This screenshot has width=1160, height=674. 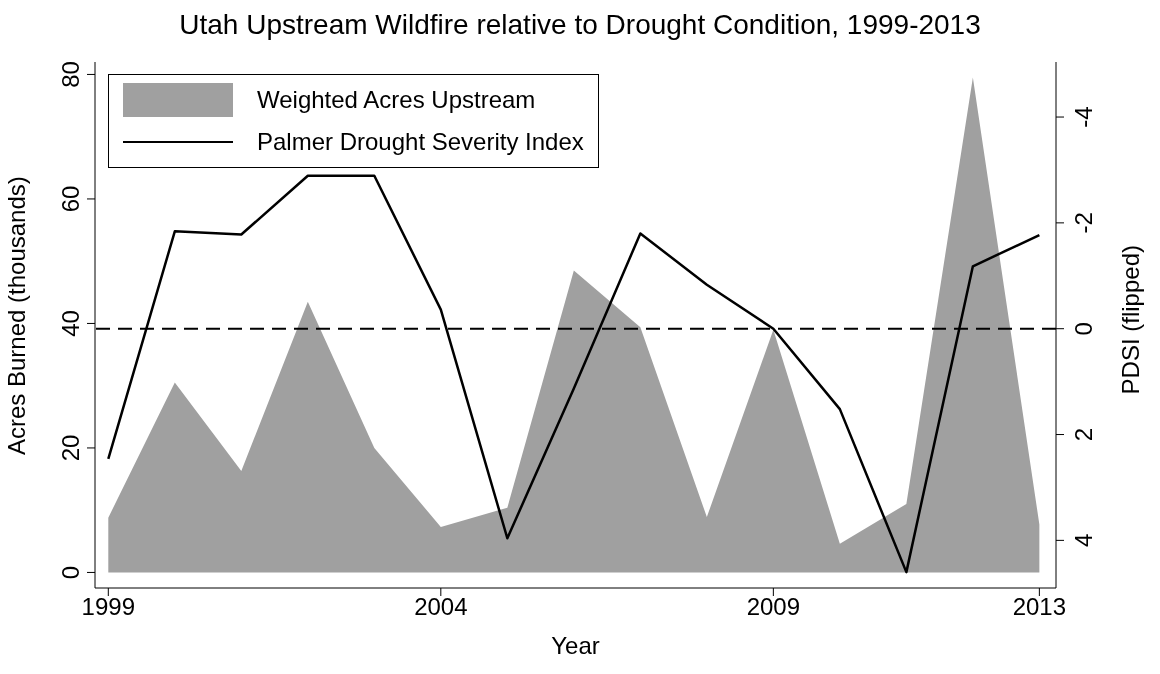 What do you see at coordinates (1083, 540) in the screenshot?
I see `y2-tick-label: 4` at bounding box center [1083, 540].